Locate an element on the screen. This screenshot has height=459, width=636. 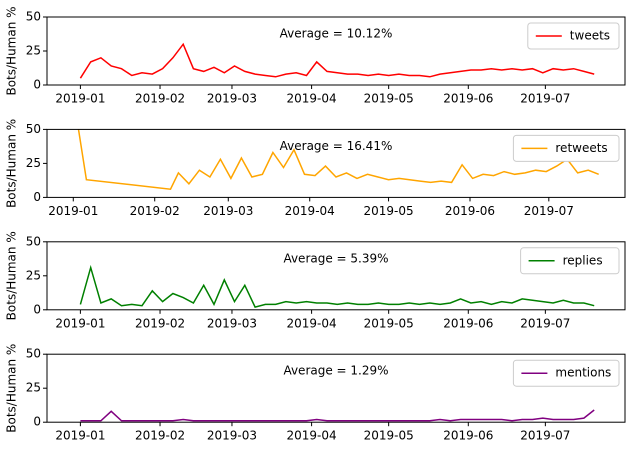
legend-label: mentions is located at coordinates (583, 373).